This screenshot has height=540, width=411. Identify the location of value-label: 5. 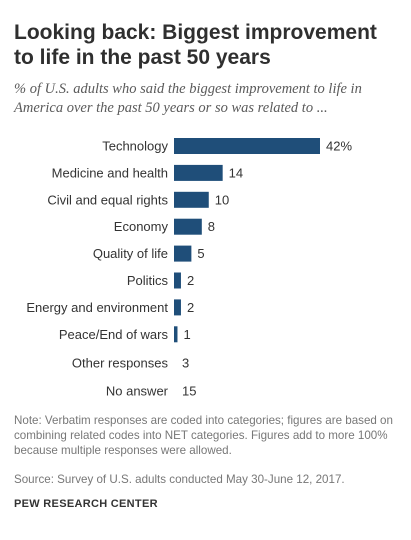
(200, 253).